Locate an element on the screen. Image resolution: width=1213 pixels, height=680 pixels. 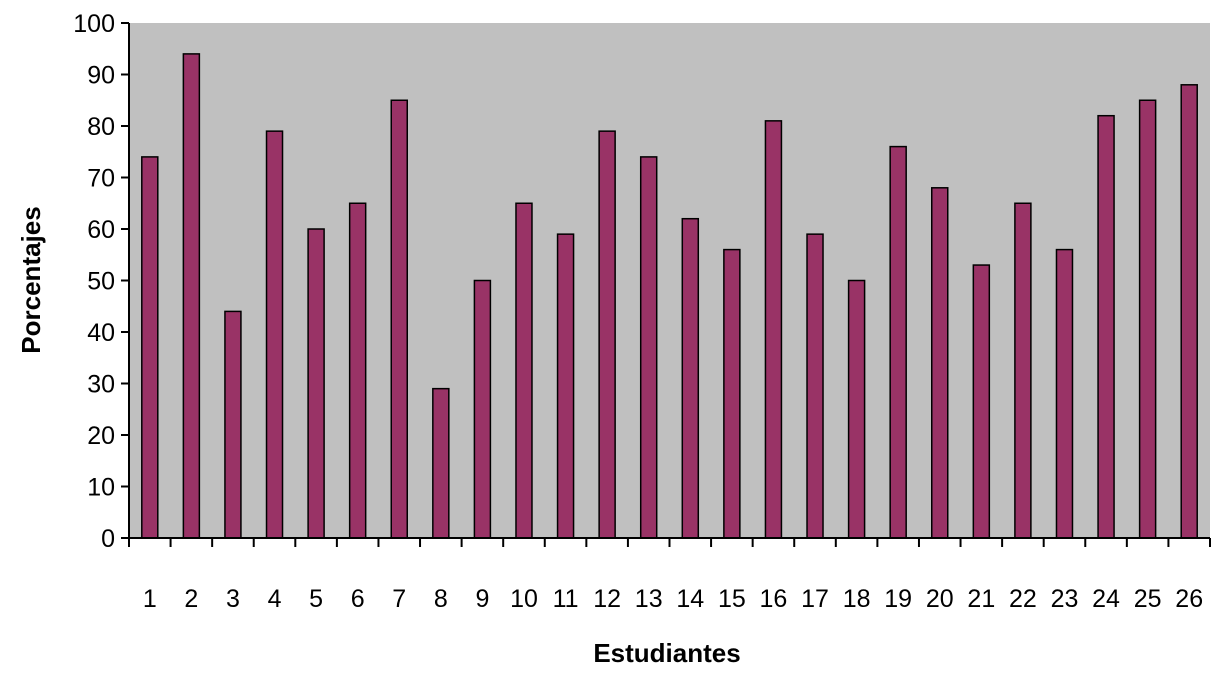
x-tick-label: 13 is located at coordinates (649, 599).